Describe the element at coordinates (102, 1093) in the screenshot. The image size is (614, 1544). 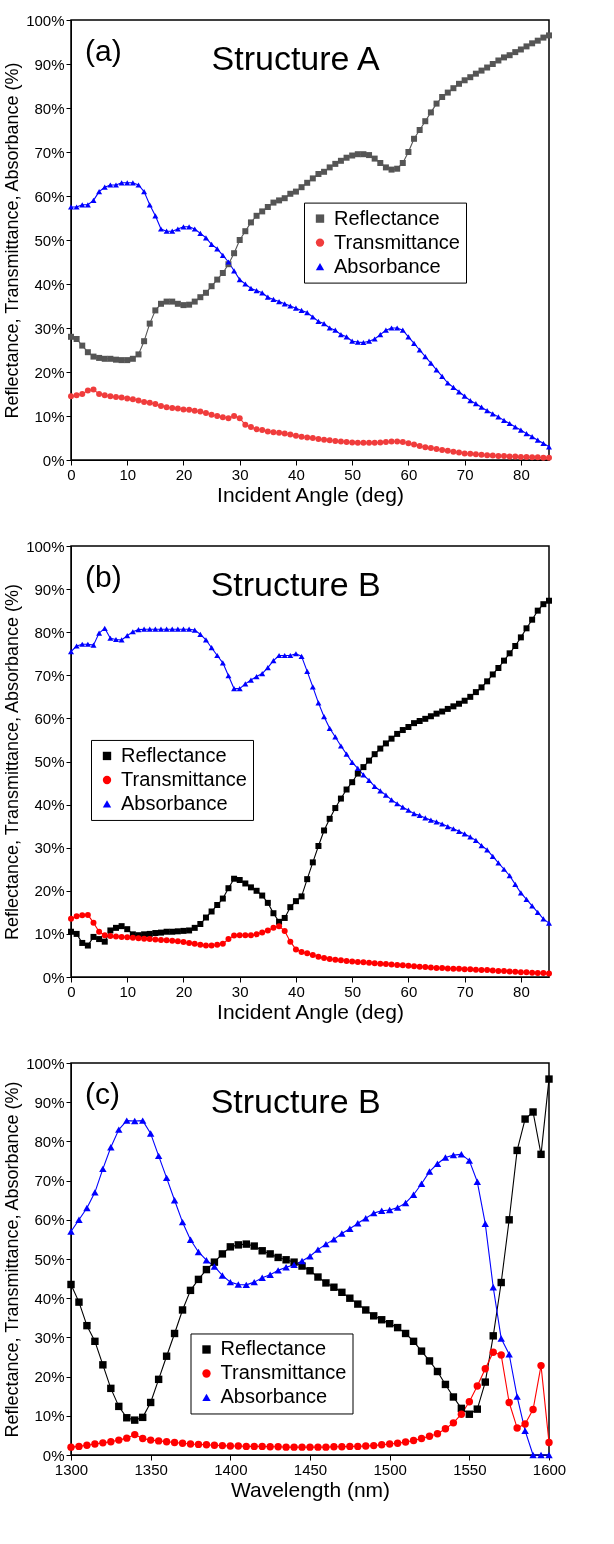
I see `annotation: (c)` at that location.